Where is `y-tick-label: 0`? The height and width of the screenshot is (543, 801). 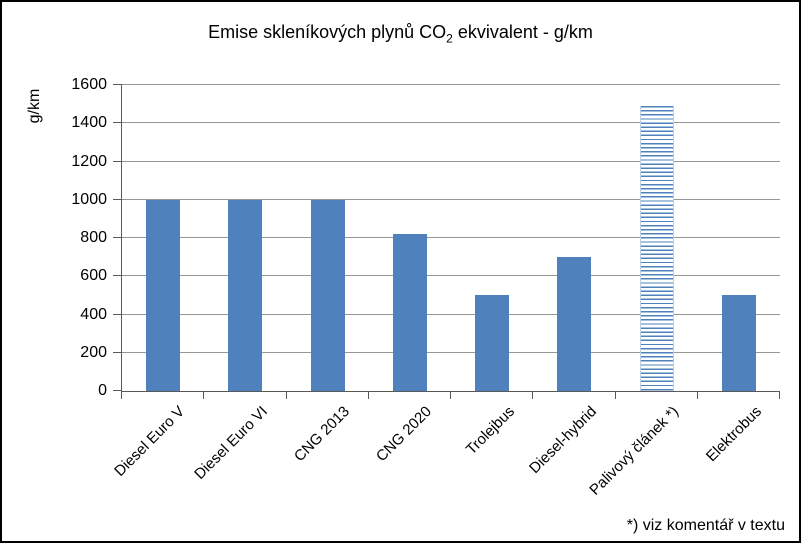
y-tick-label: 0 is located at coordinates (102, 390).